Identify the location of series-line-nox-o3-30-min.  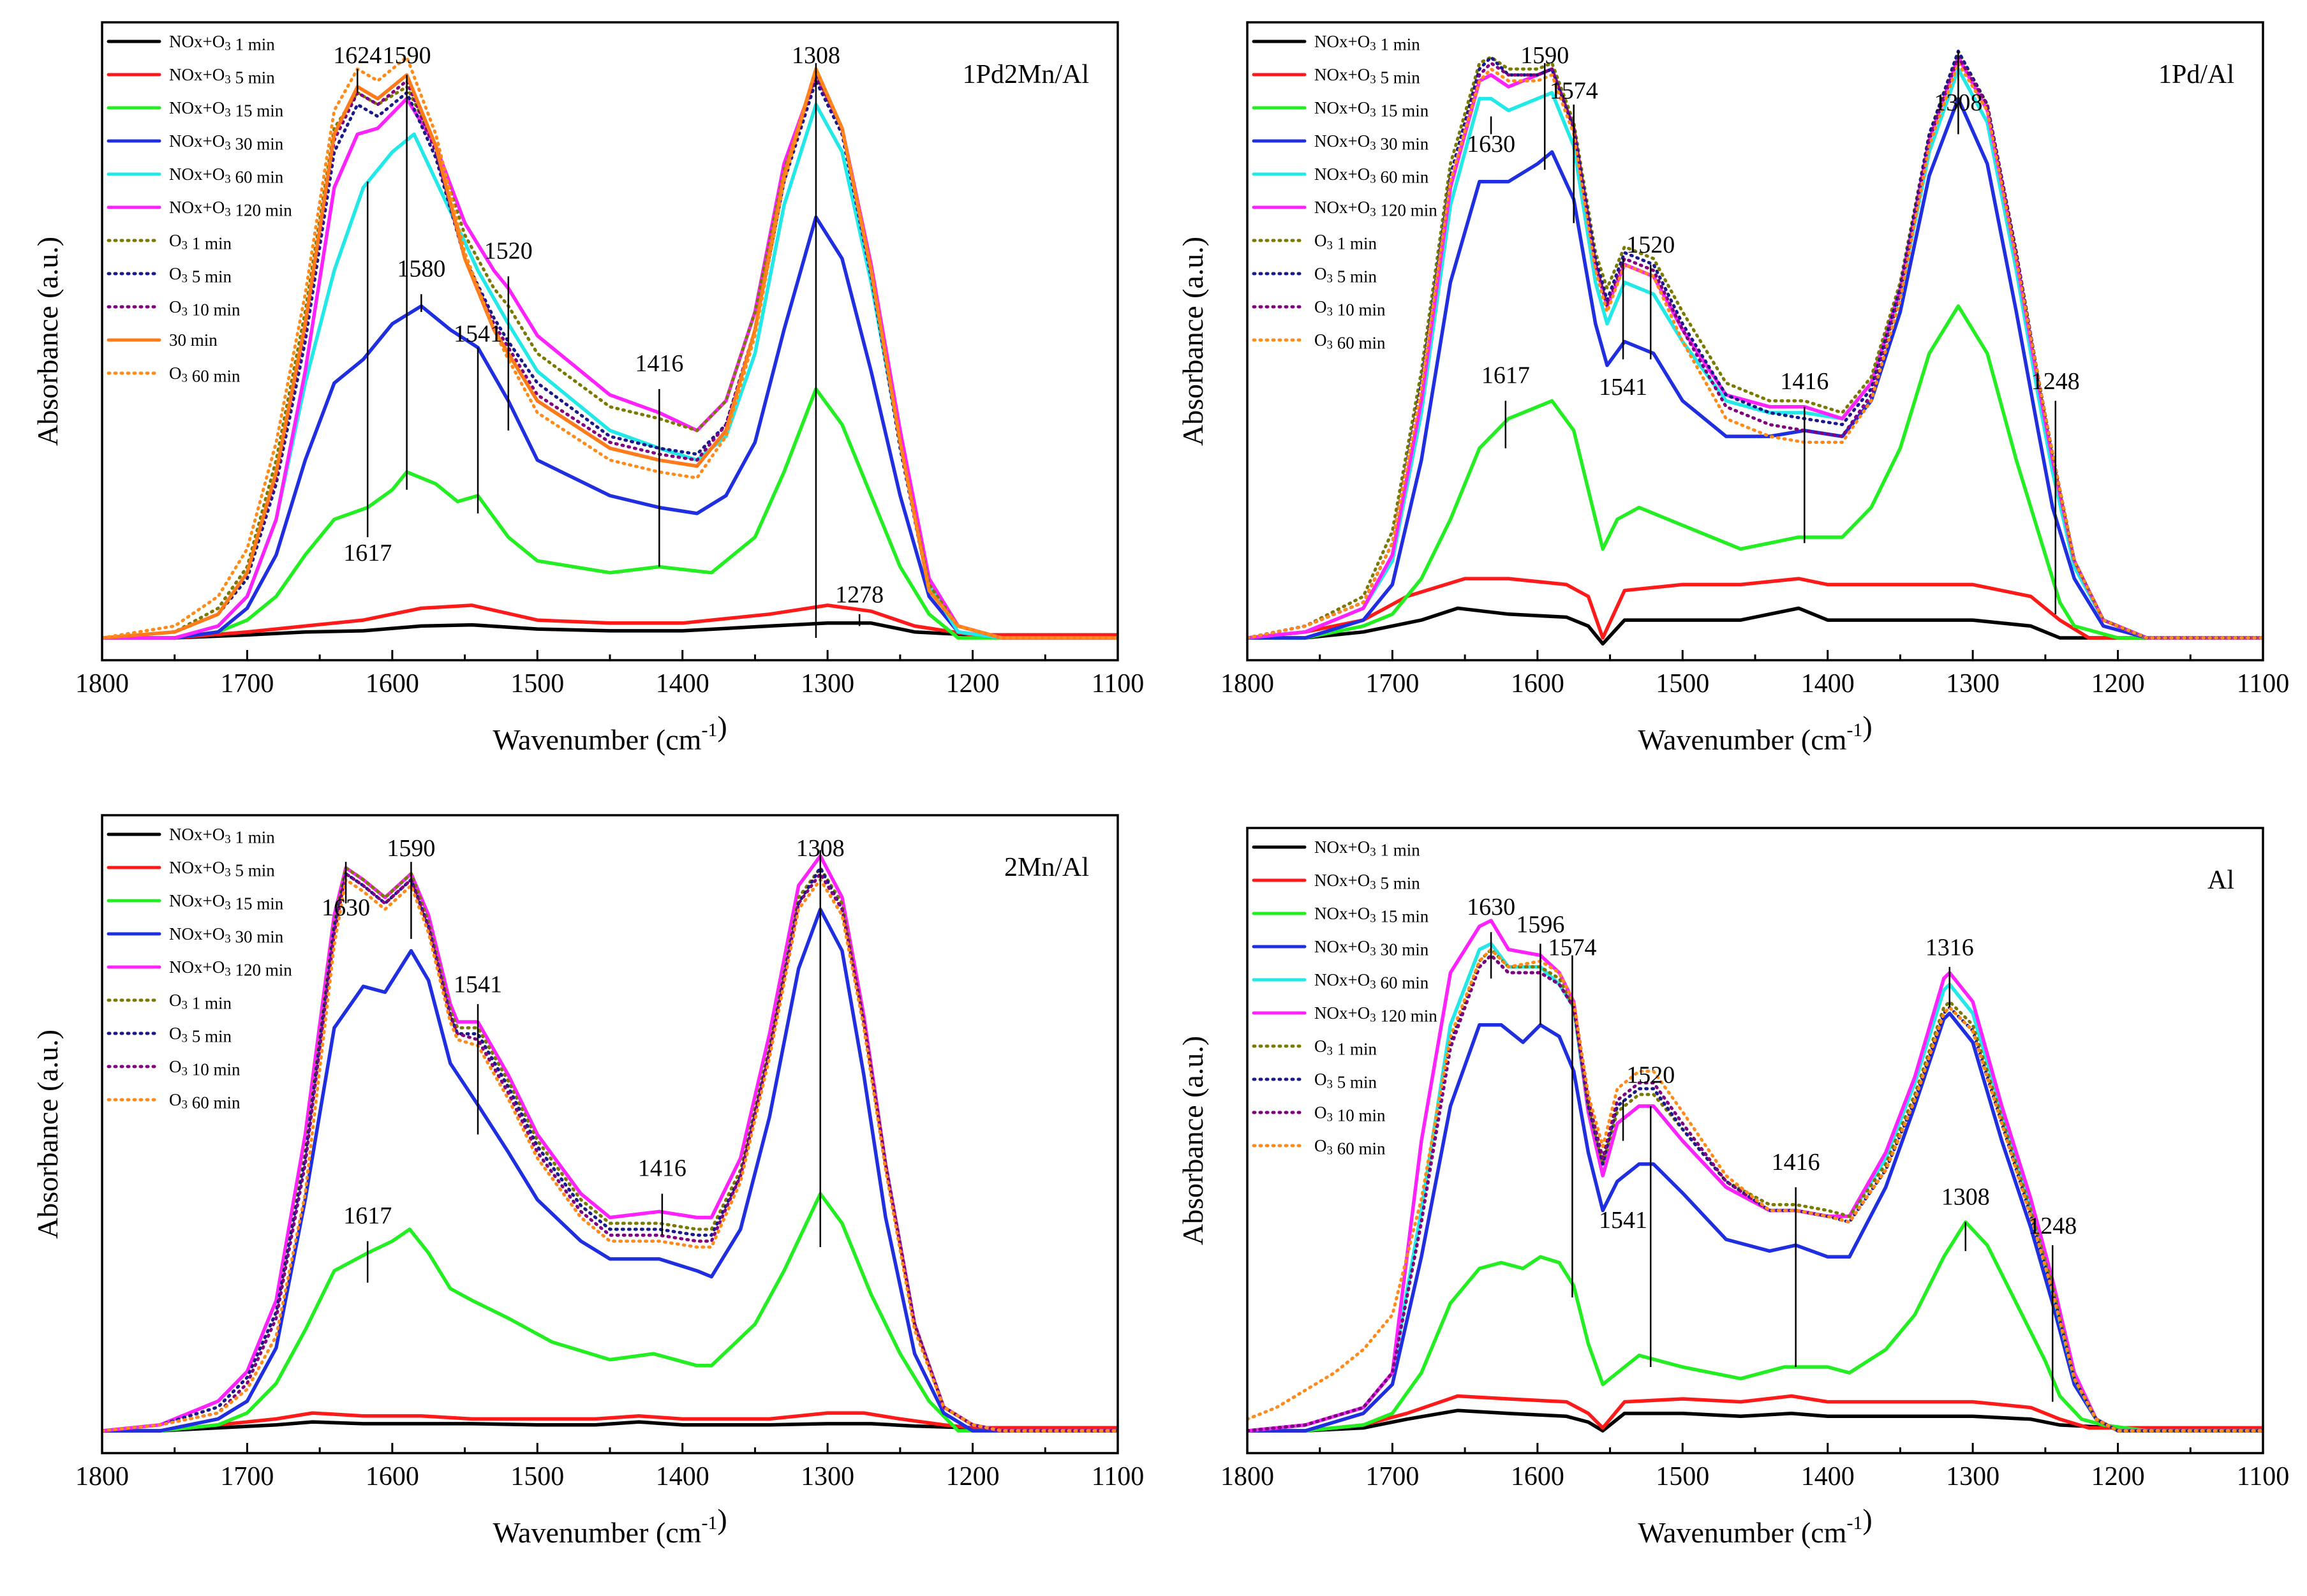
(610, 1170).